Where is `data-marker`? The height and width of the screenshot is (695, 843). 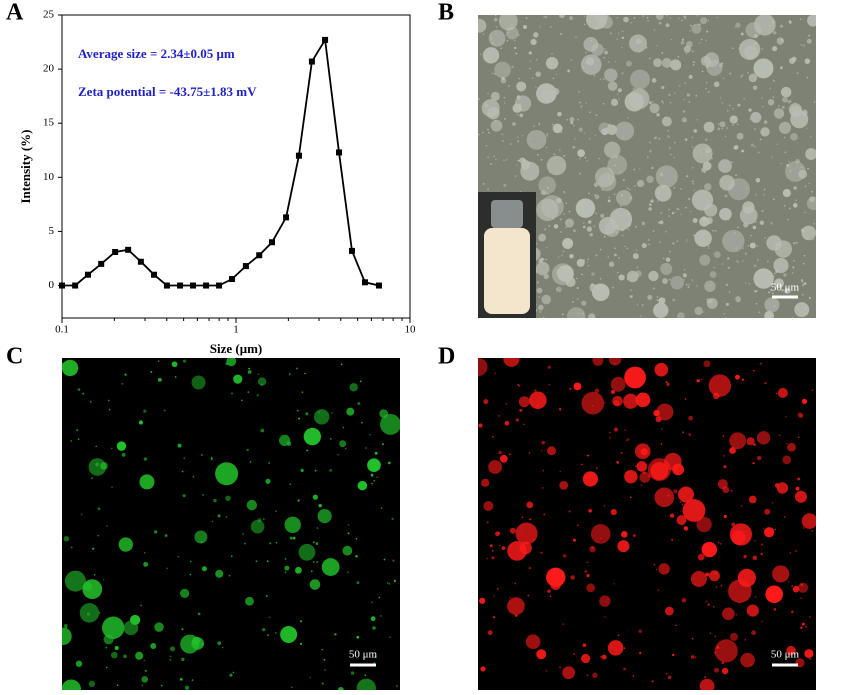
data-marker is located at coordinates (219, 285).